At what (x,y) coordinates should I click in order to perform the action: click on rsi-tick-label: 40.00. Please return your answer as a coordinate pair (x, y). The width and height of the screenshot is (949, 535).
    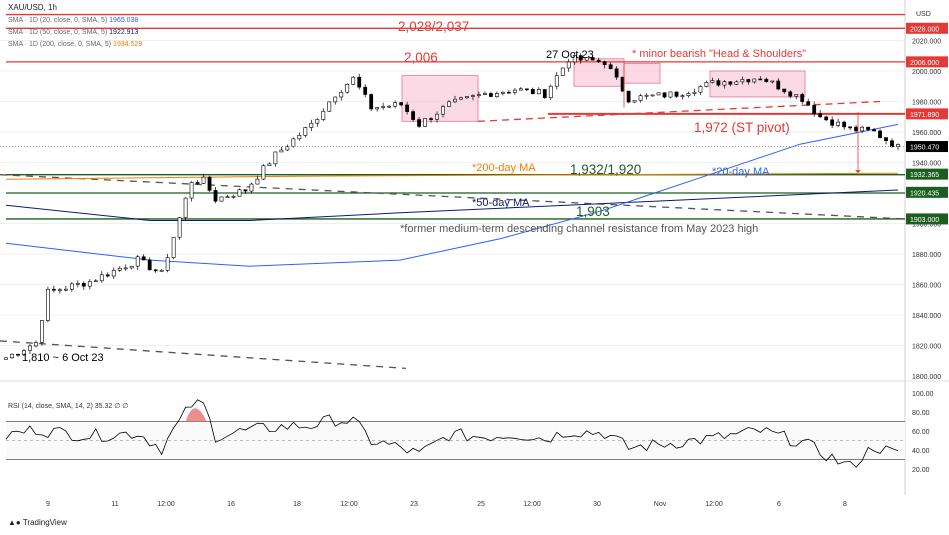
    Looking at the image, I should click on (921, 451).